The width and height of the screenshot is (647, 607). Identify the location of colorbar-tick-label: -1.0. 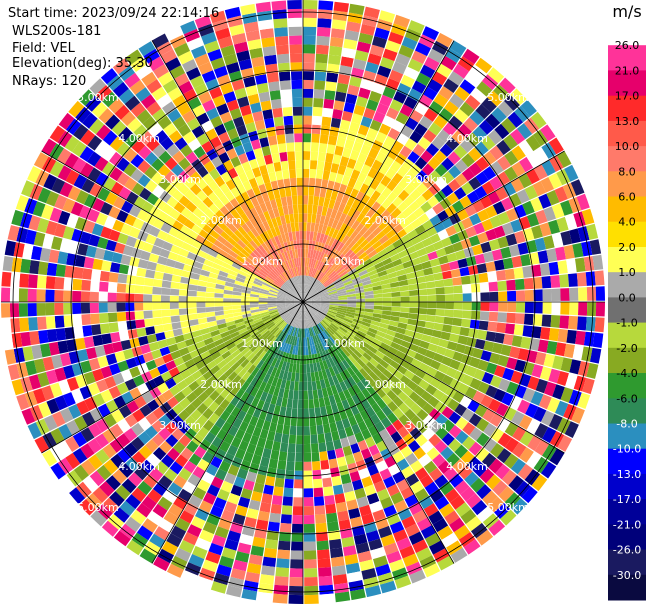
(626, 323).